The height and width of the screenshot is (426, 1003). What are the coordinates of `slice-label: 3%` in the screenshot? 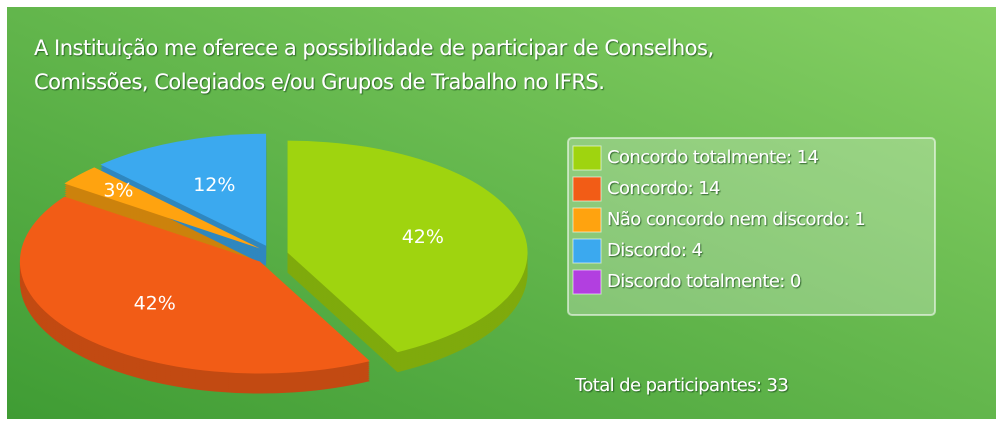 It's located at (118, 191).